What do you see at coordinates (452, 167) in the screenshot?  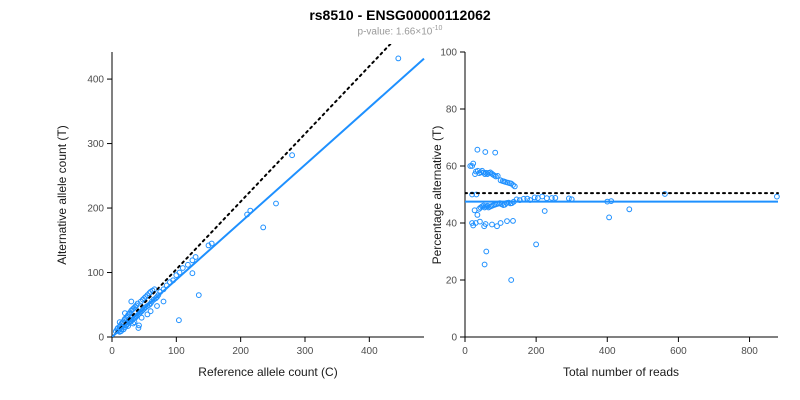 I see `svg-text: 60` at bounding box center [452, 167].